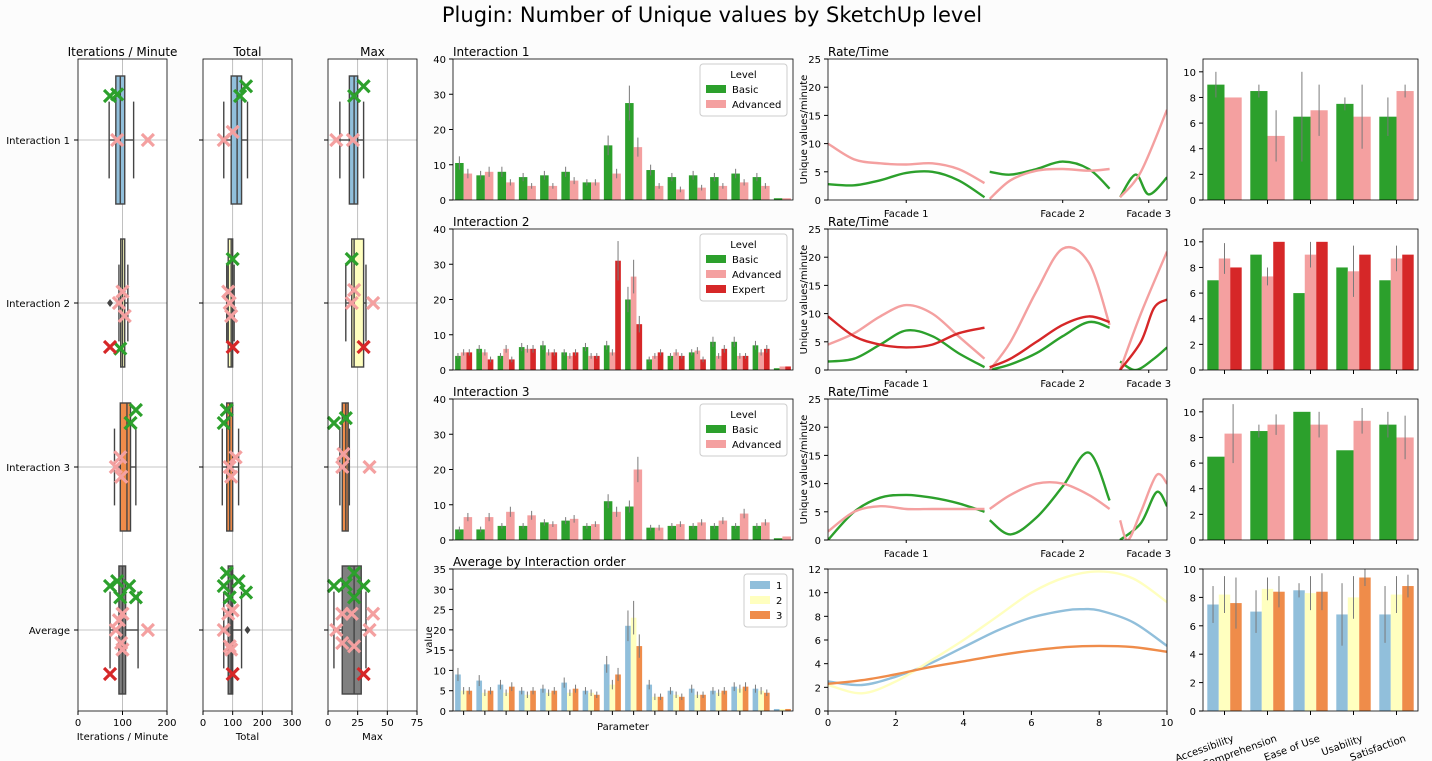  What do you see at coordinates (122, 385) in the screenshot?
I see `box_iterations-frame` at bounding box center [122, 385].